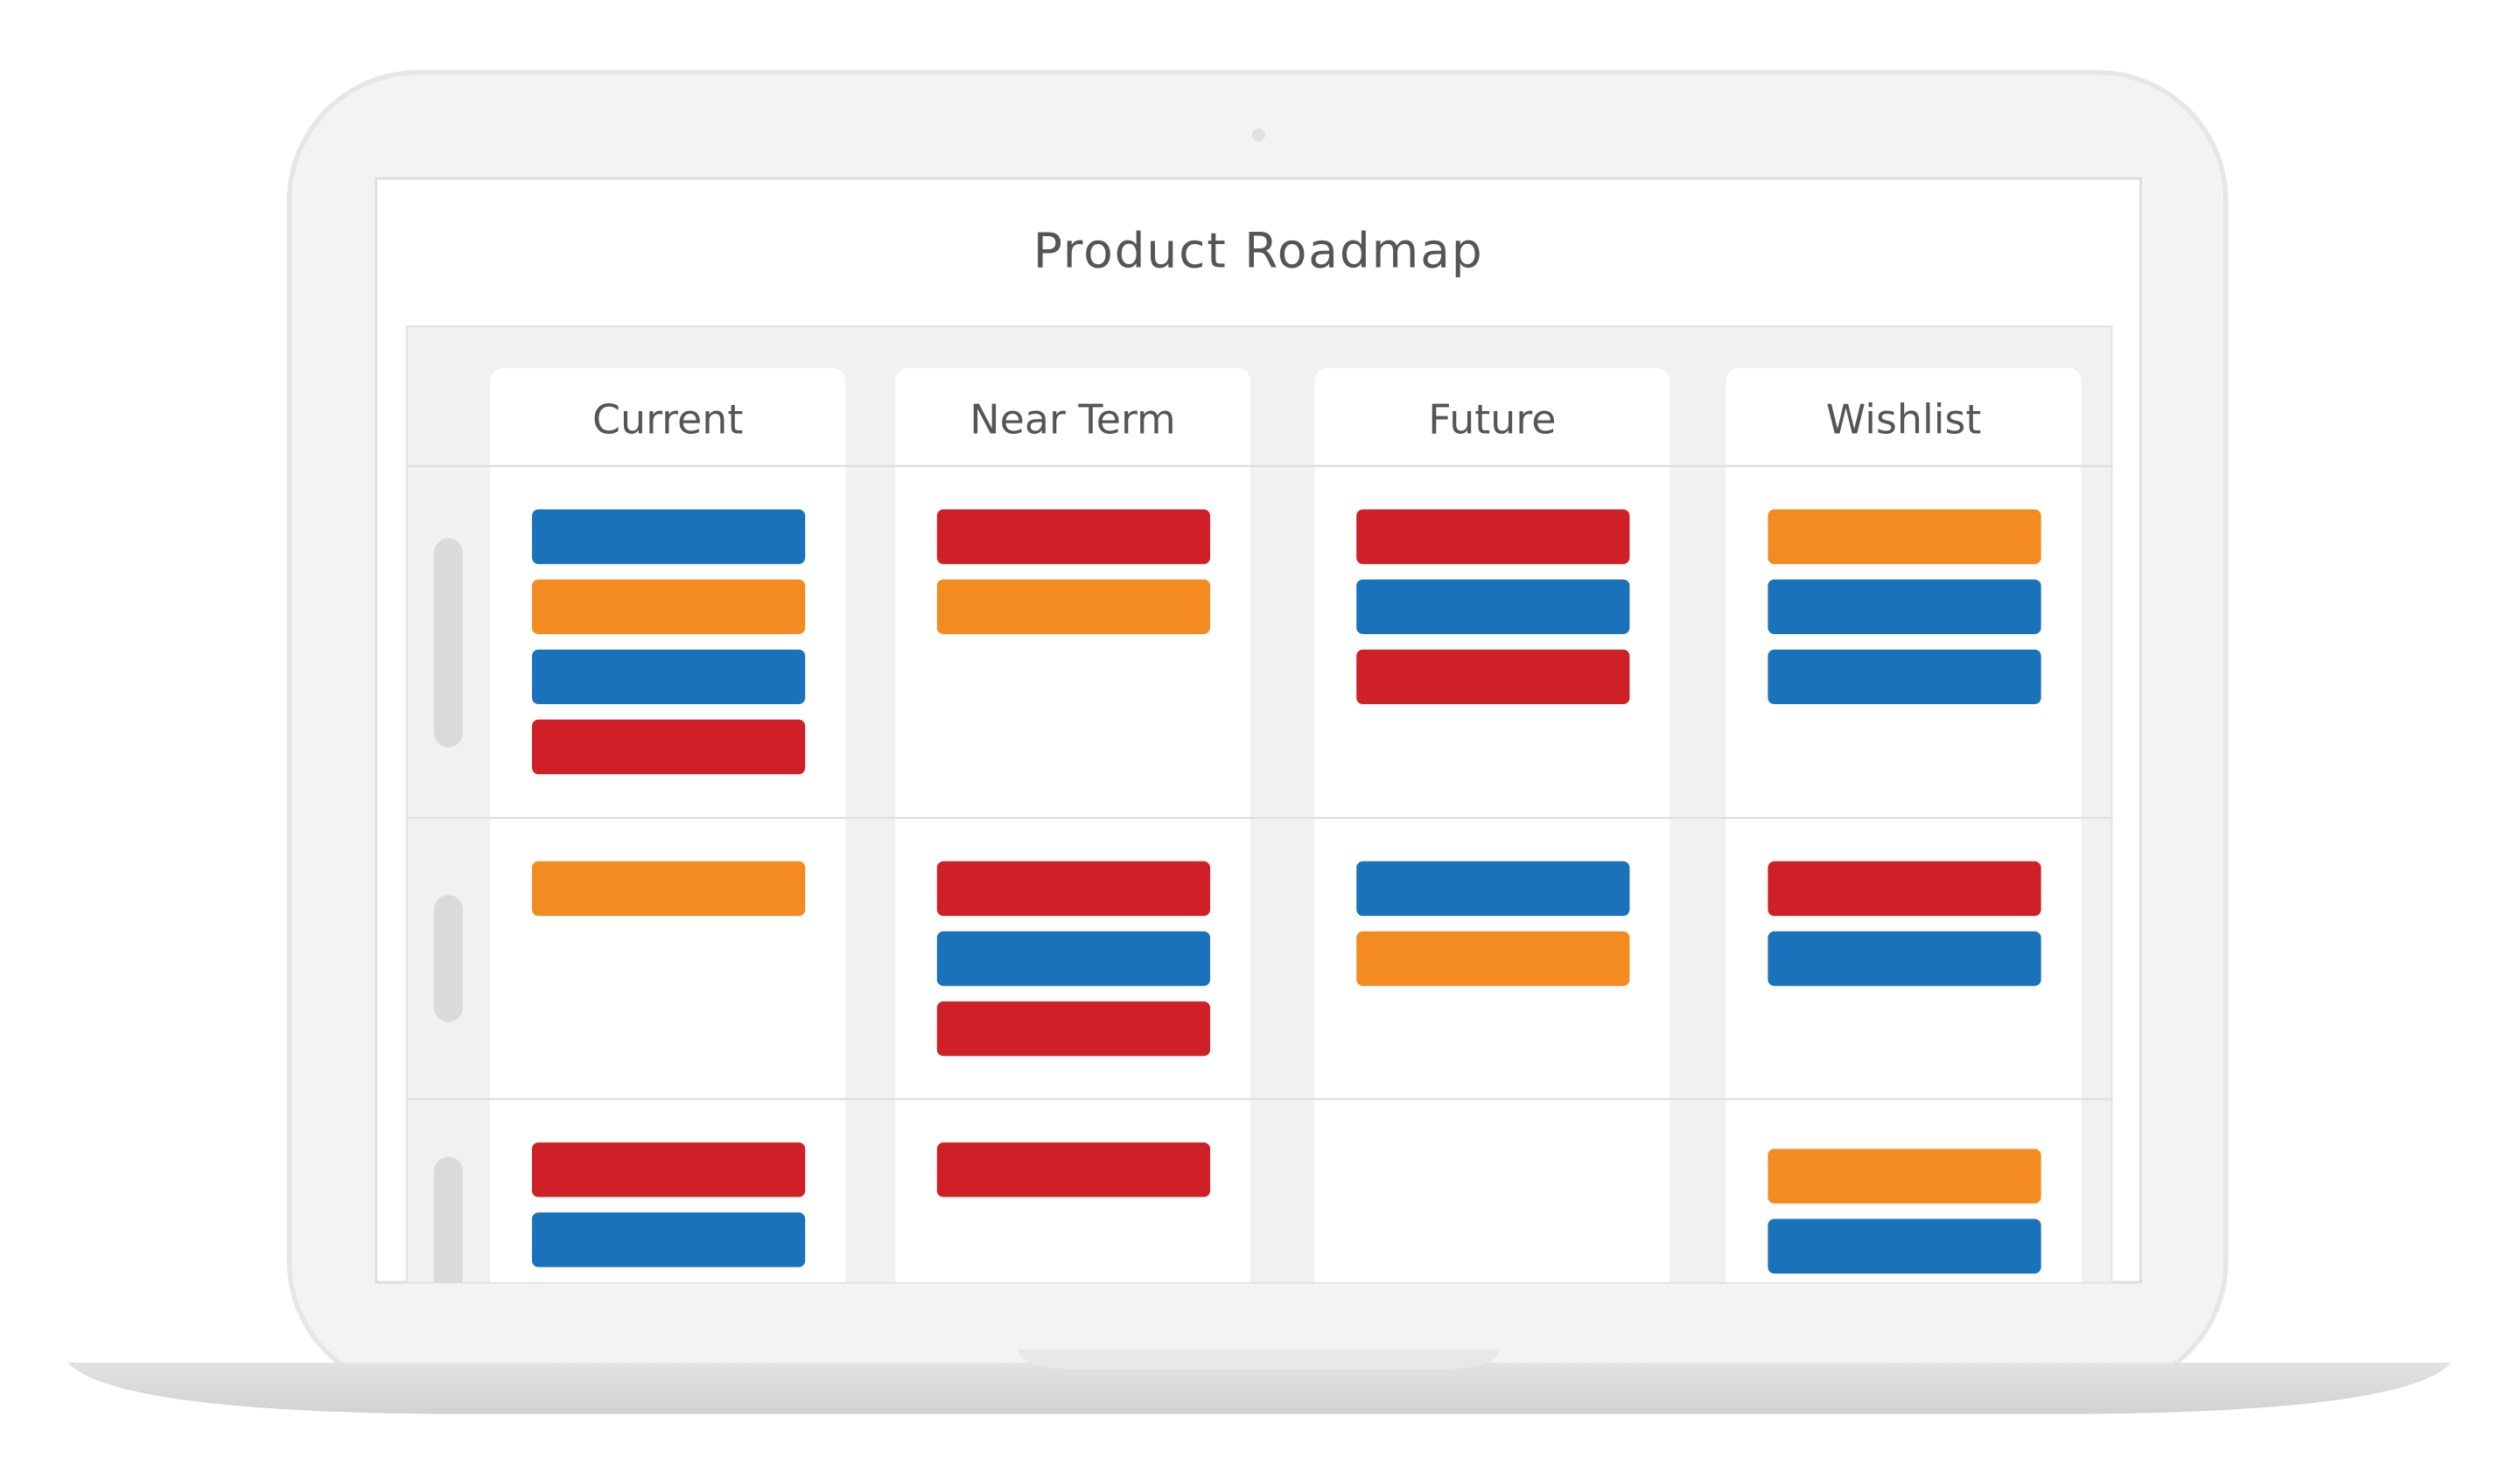 Image resolution: width=2520 pixels, height=1480 pixels. Describe the element at coordinates (1258, 1360) in the screenshot. I see `laptop-notch` at that location.